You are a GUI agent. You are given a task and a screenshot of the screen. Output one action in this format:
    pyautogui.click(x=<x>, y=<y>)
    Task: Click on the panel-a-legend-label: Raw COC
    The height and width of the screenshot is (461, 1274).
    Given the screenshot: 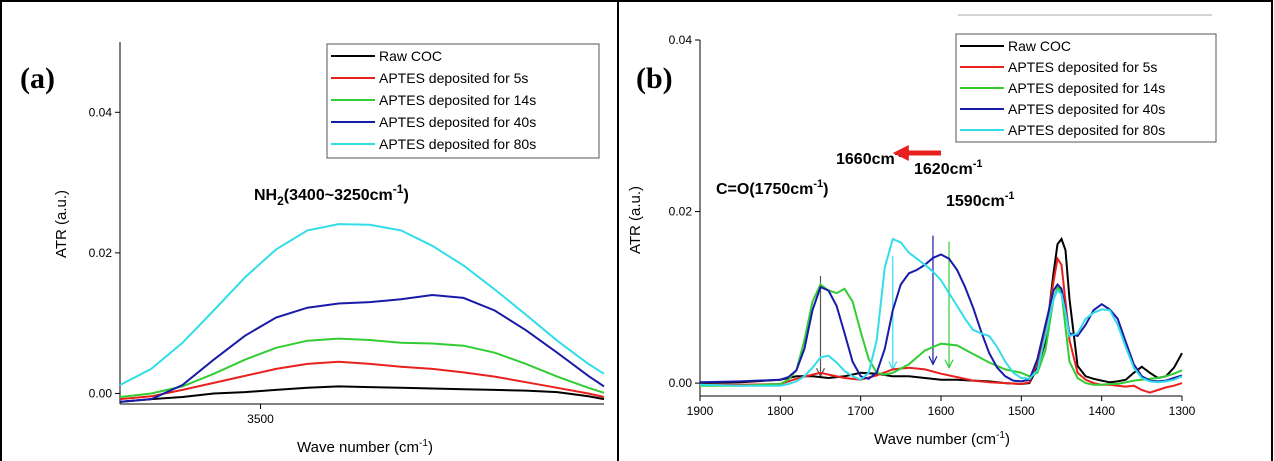 What is the action you would take?
    pyautogui.click(x=410, y=56)
    